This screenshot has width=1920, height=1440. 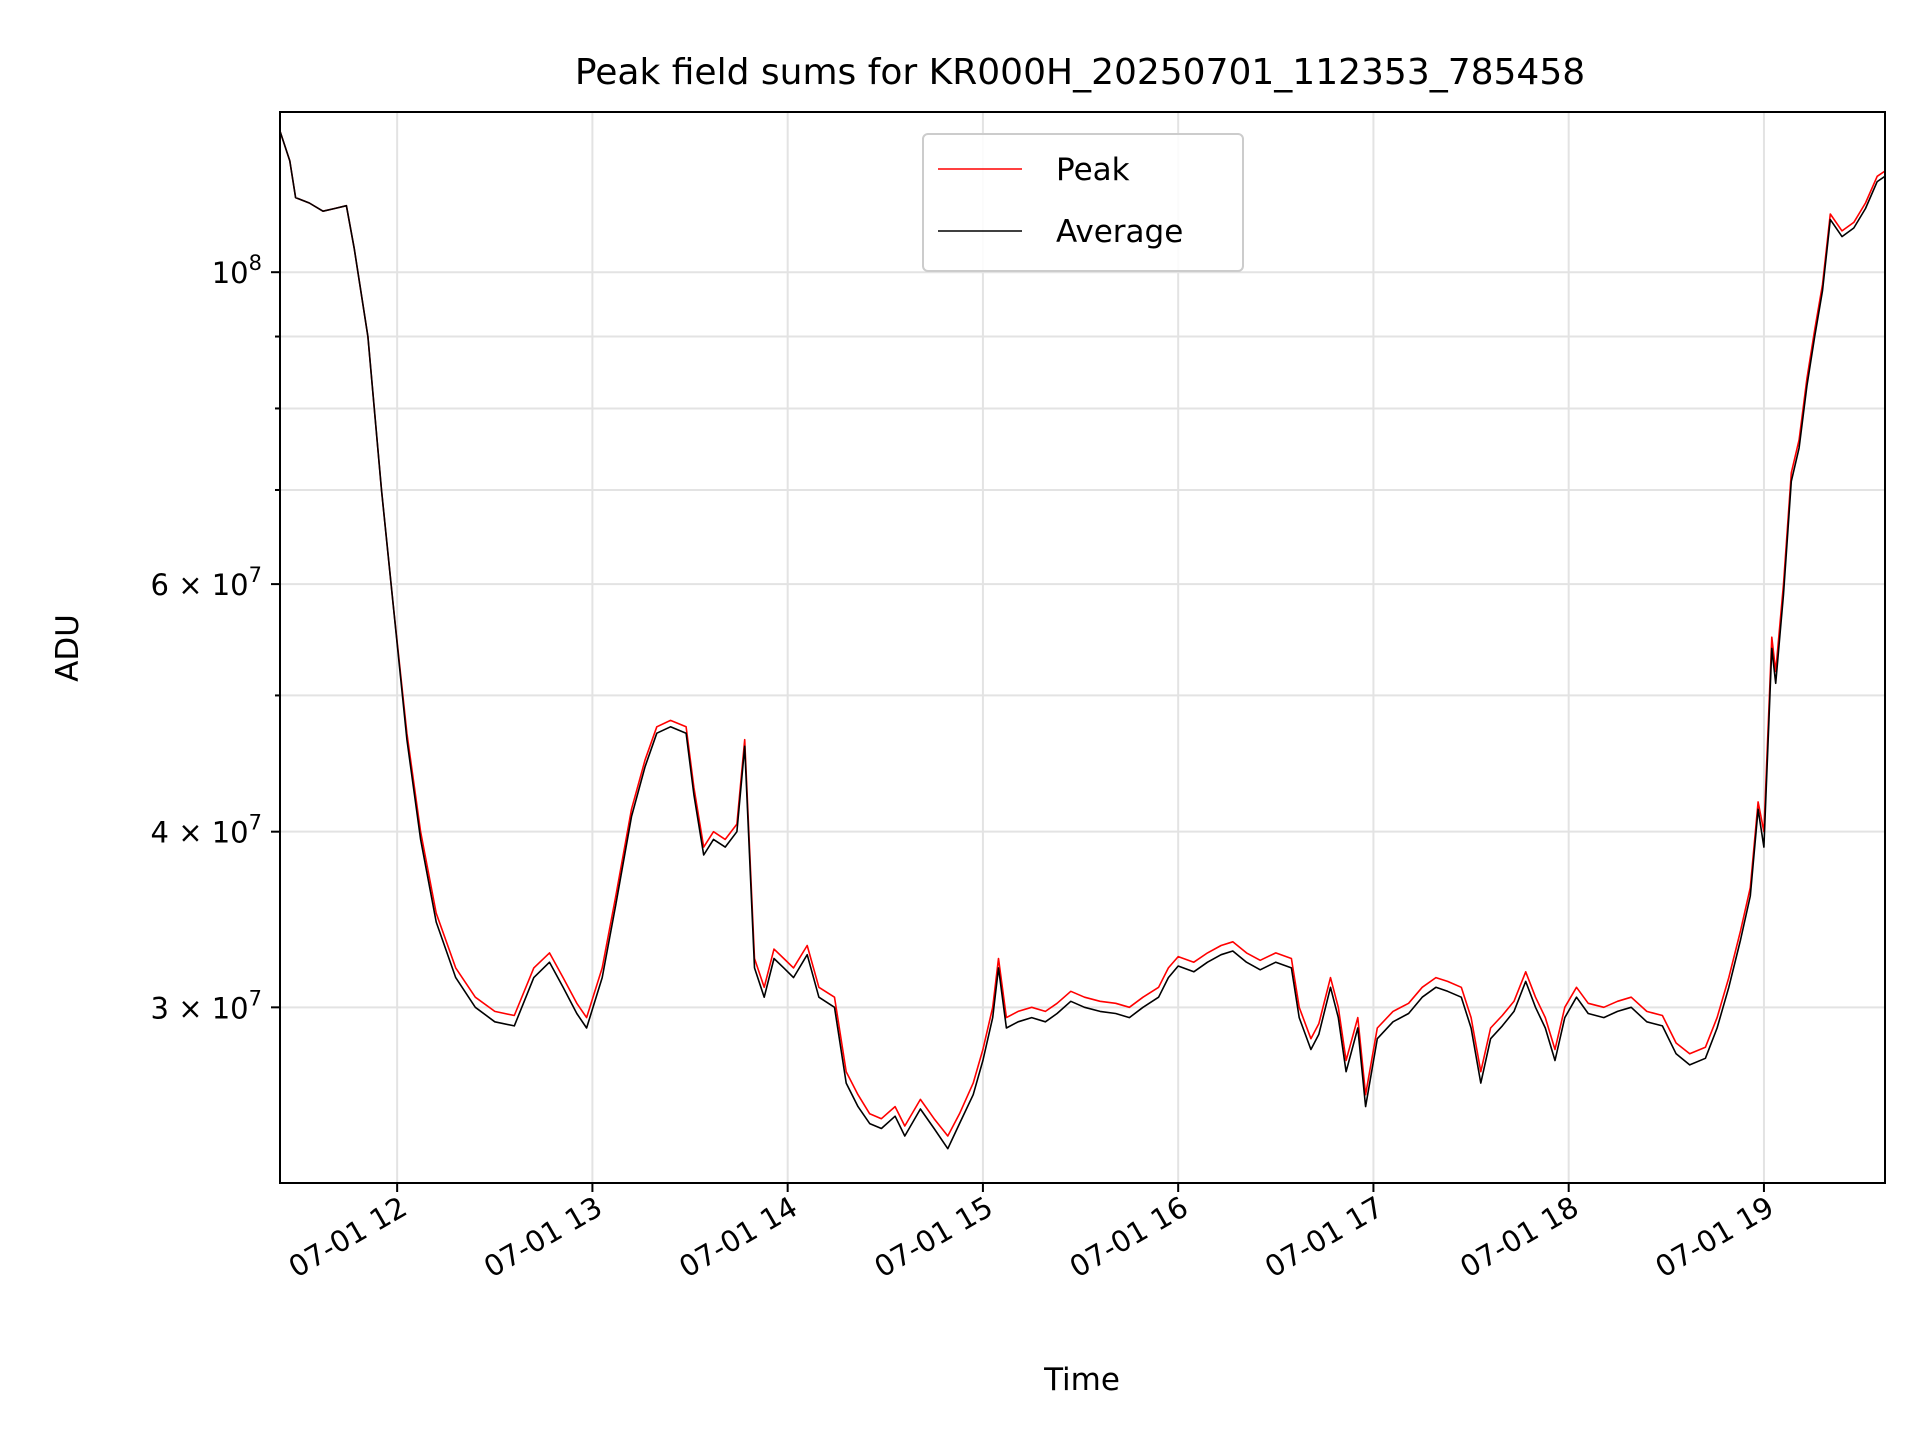 I want to click on y-axis-label: ADU, so click(x=68, y=648).